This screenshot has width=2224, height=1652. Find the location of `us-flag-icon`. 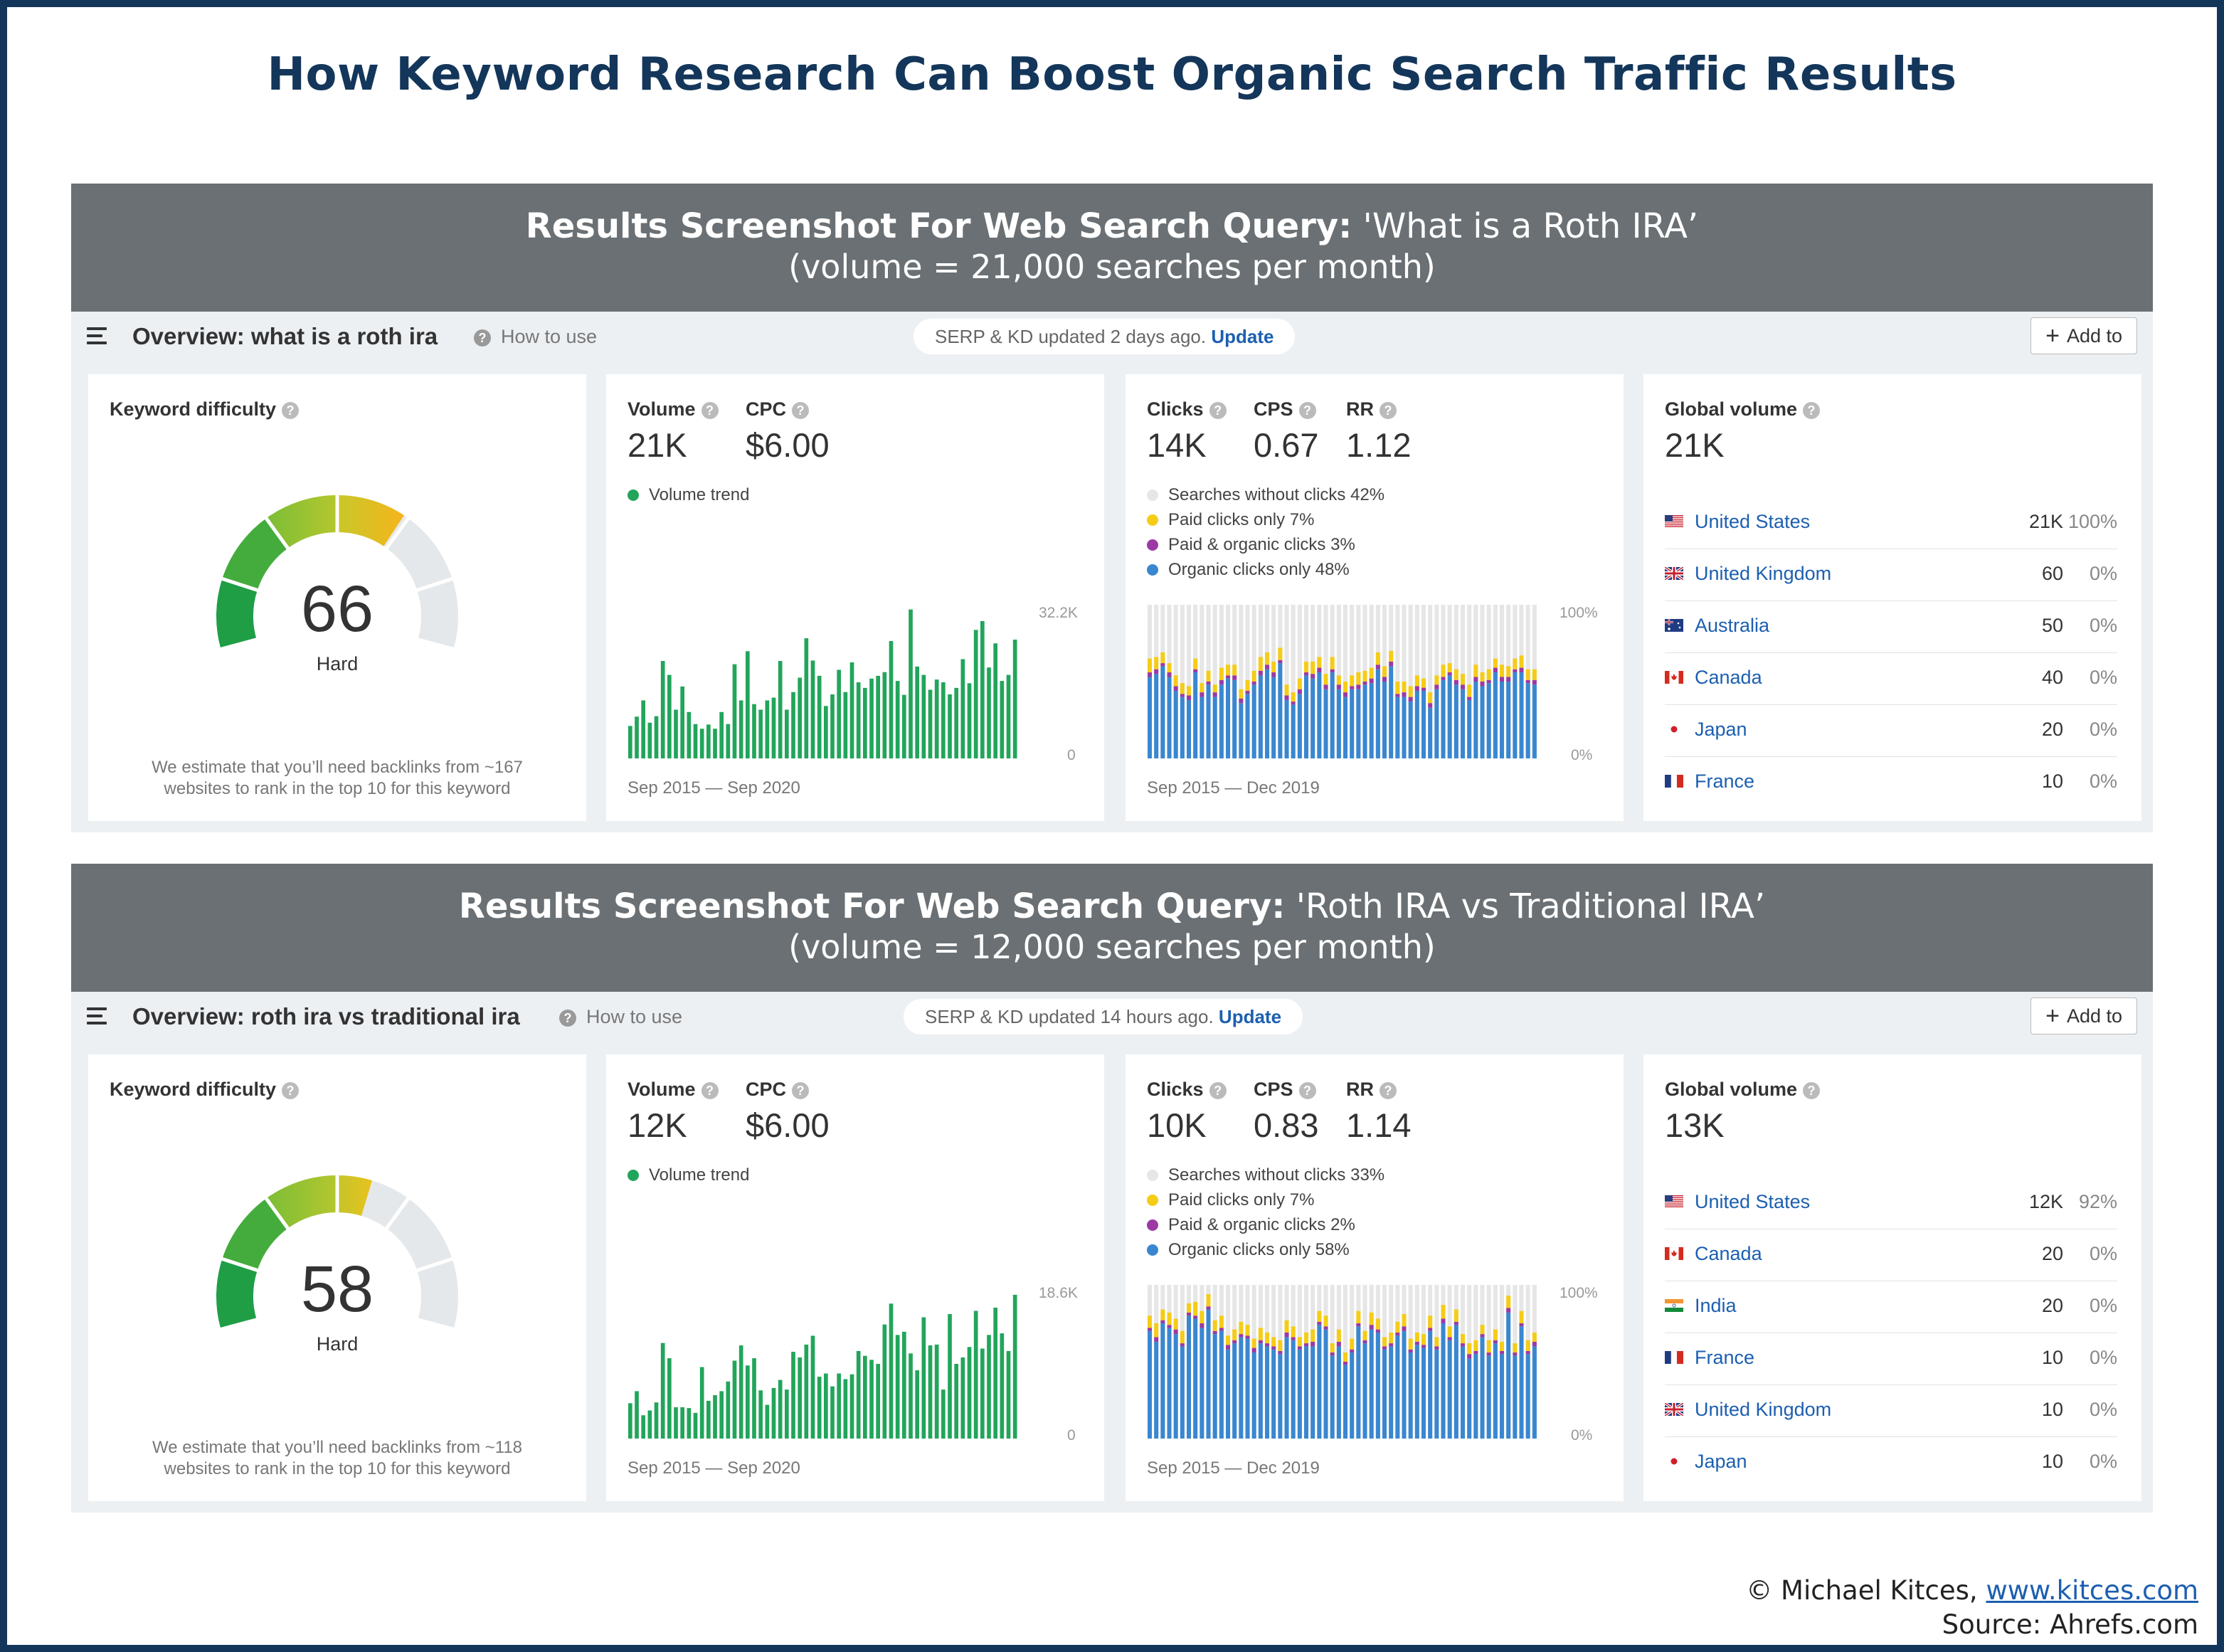

us-flag-icon is located at coordinates (1674, 1201).